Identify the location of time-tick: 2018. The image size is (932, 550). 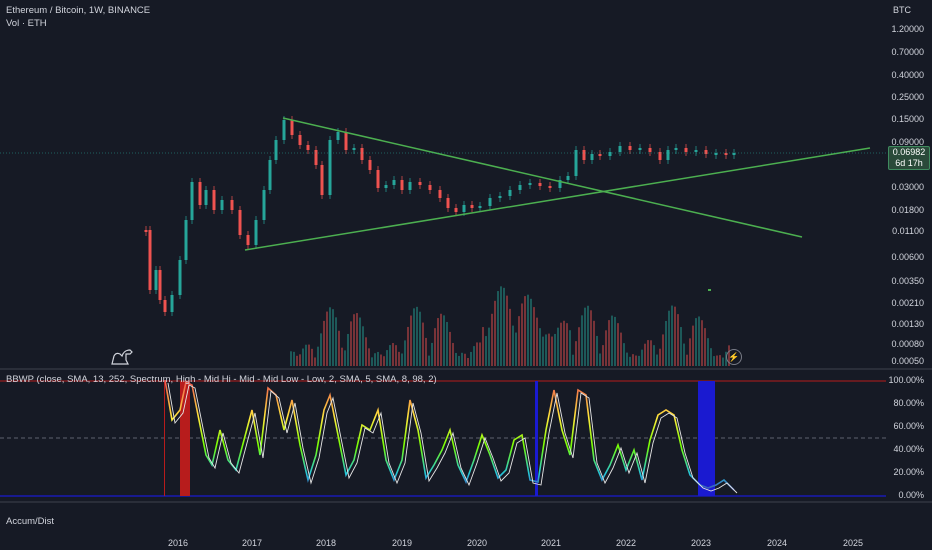
(326, 543).